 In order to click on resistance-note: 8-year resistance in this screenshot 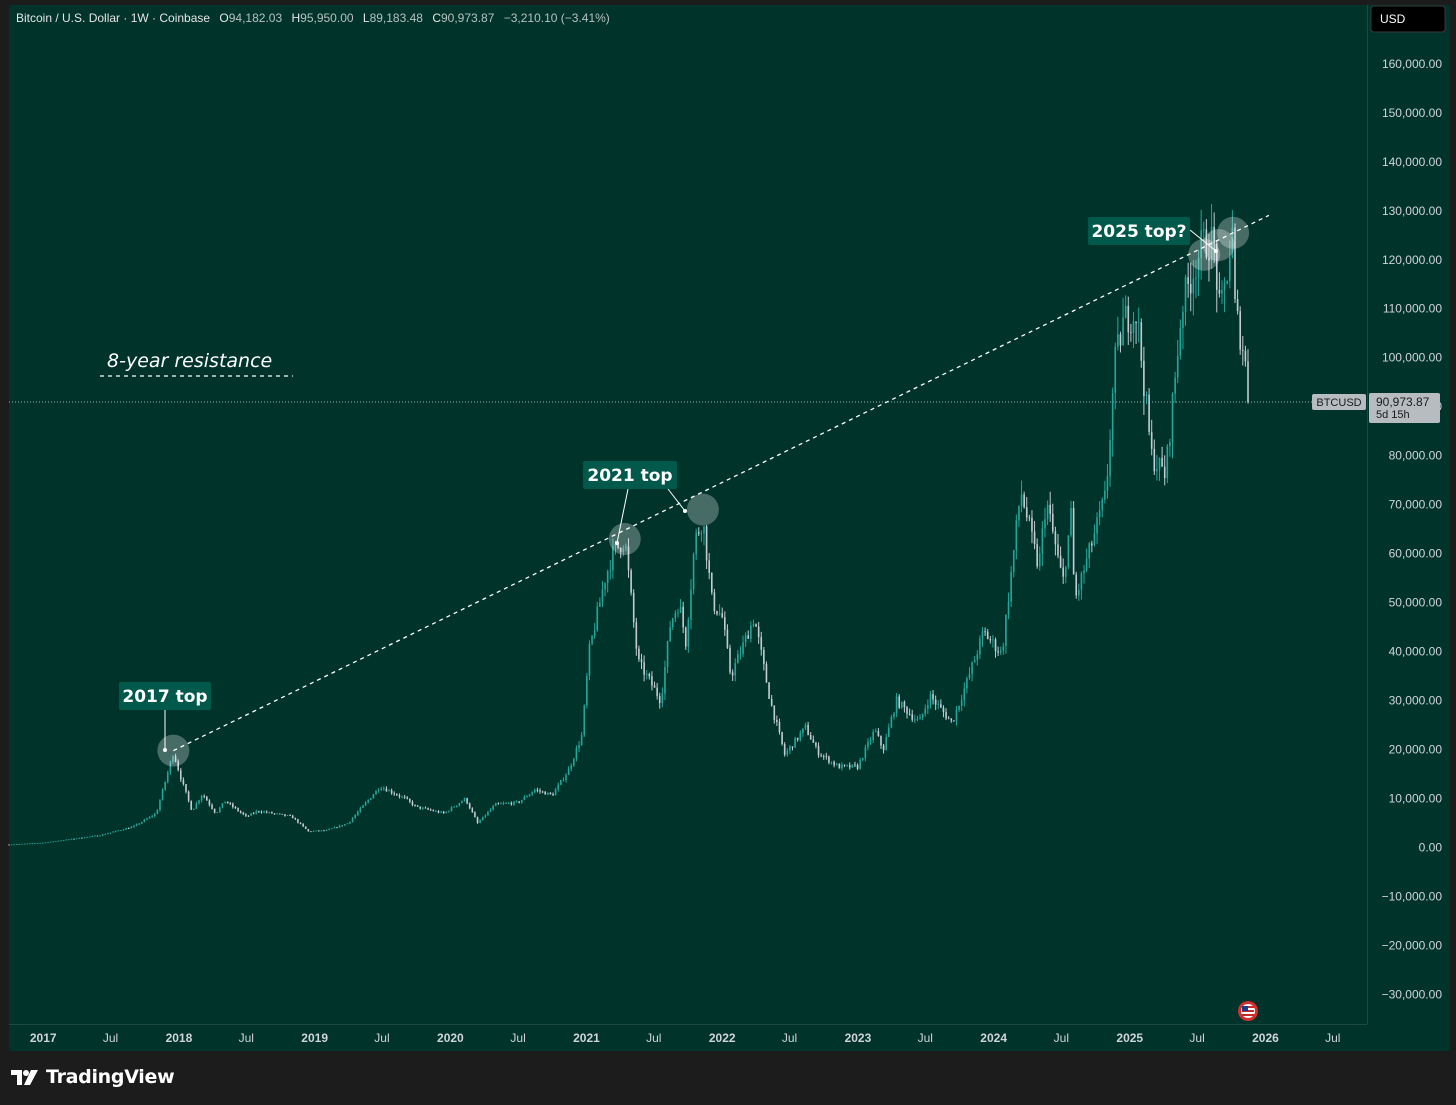, I will do `click(196, 363)`.